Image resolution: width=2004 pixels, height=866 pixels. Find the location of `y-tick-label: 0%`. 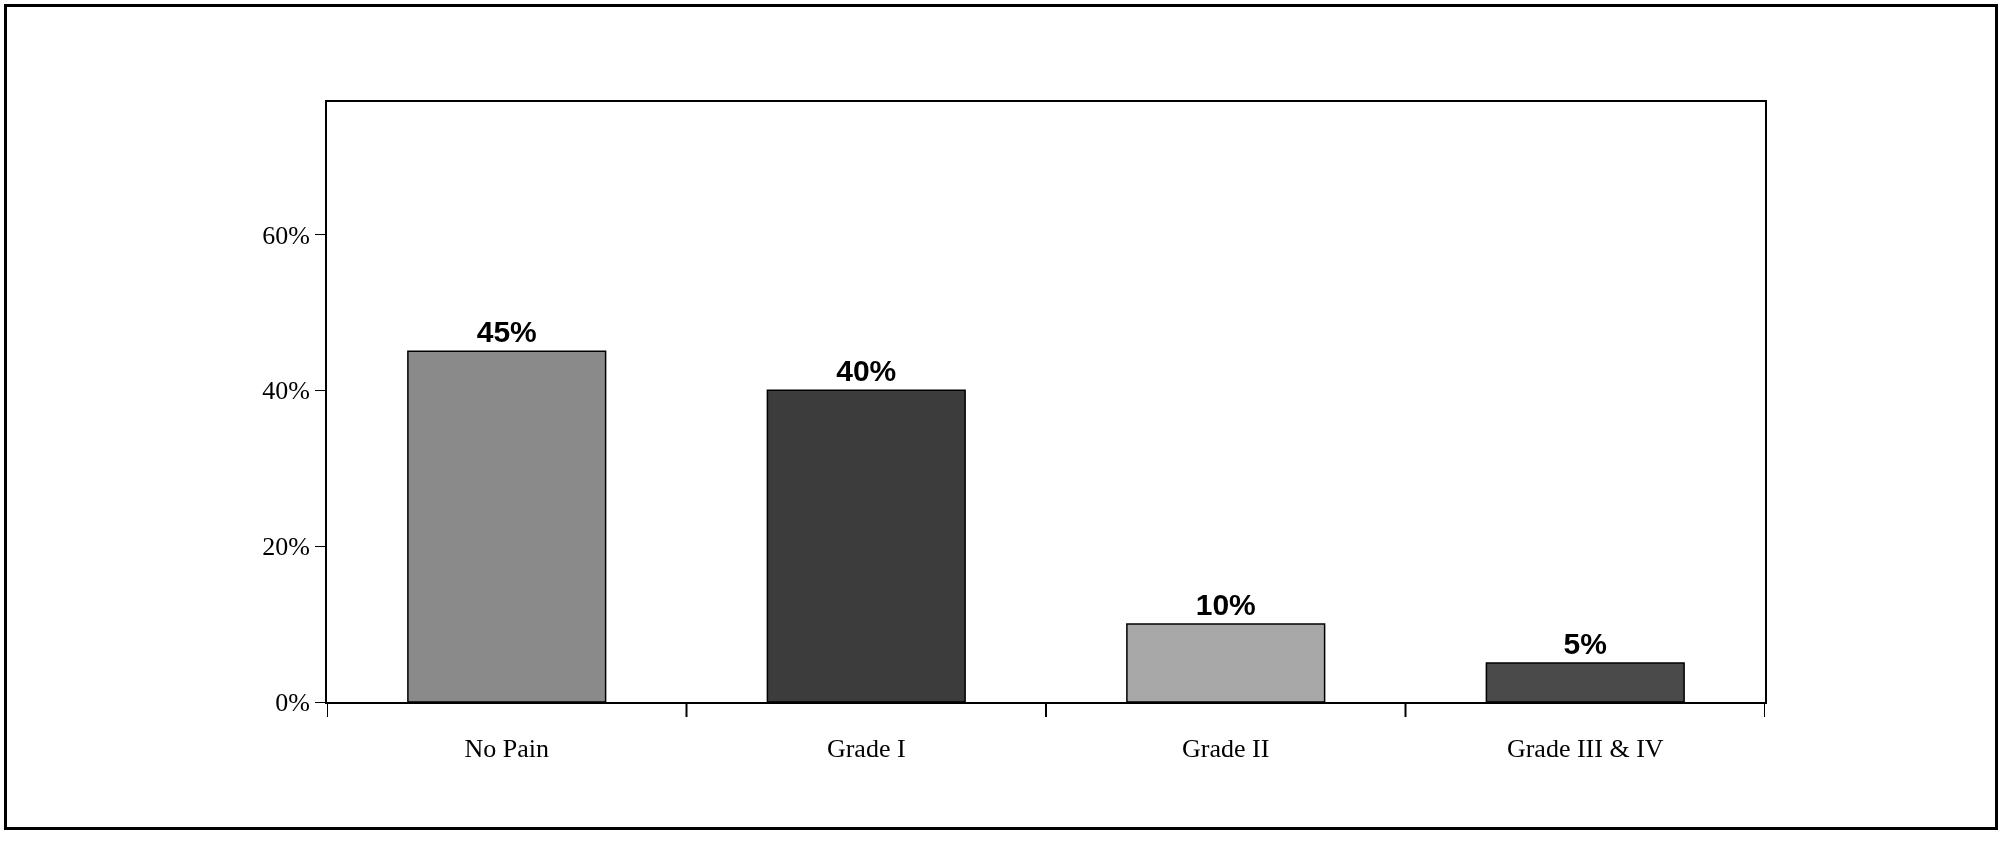

y-tick-label: 0% is located at coordinates (292, 703).